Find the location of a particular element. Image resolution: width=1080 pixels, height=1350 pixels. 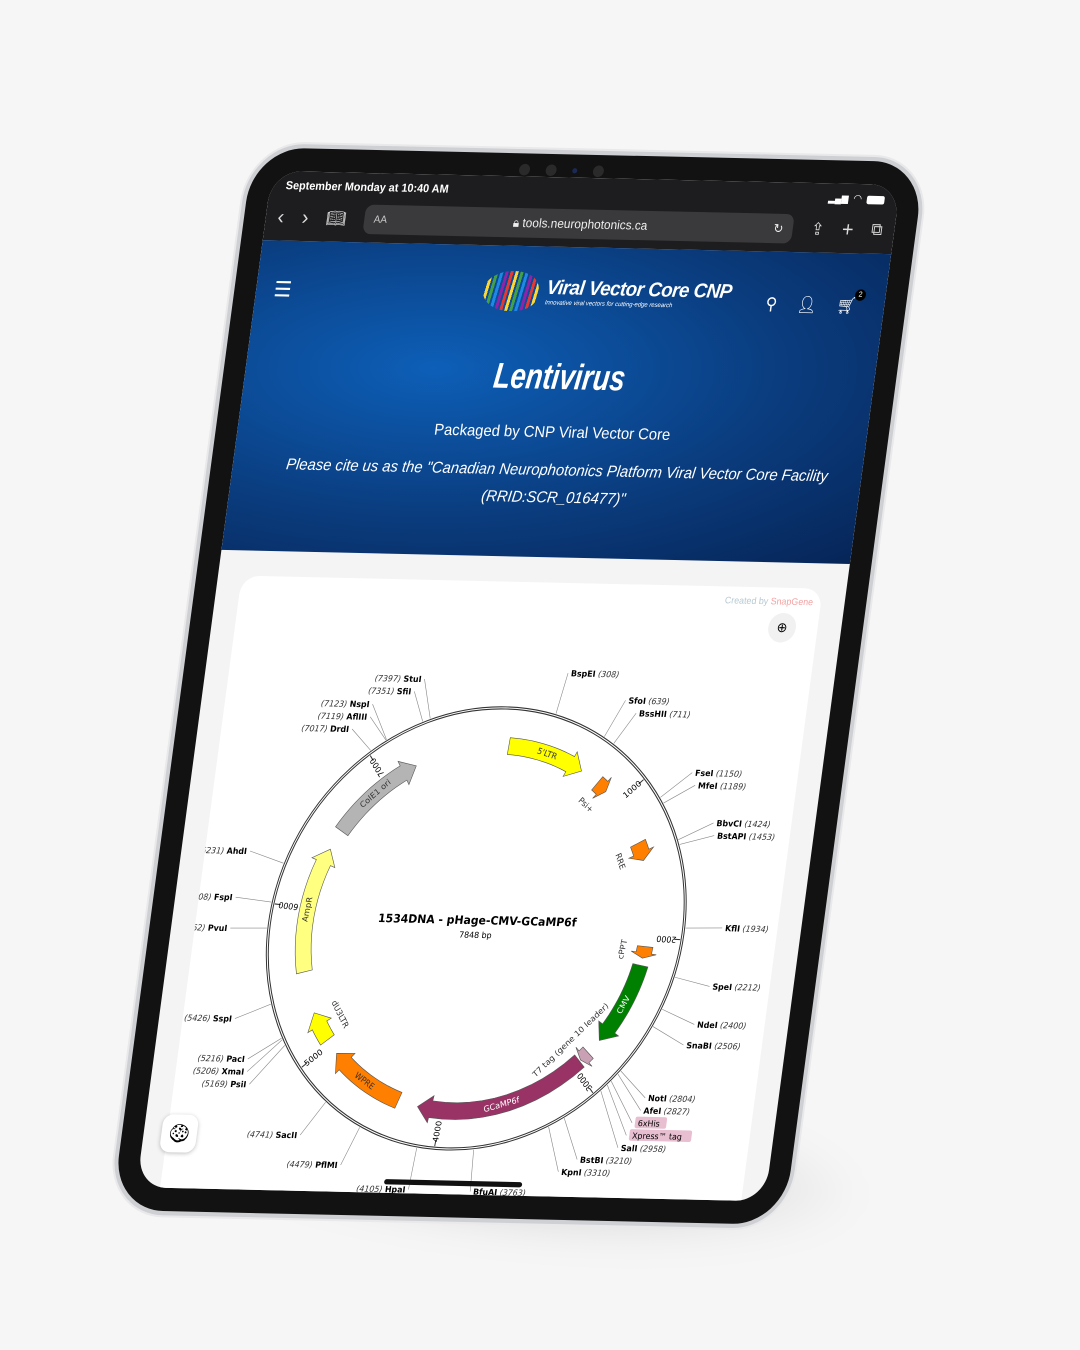

feature-rre is located at coordinates (641, 849).